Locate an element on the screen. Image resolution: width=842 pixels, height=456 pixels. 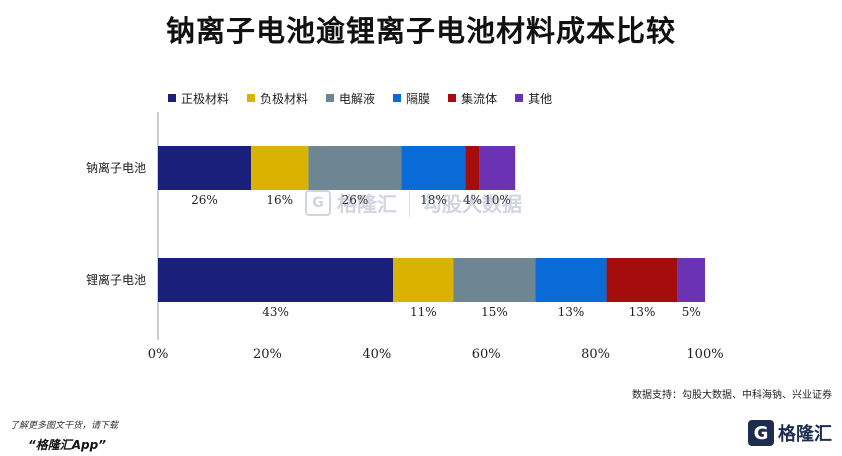
legend-label: 正极材料 is located at coordinates (205, 98).